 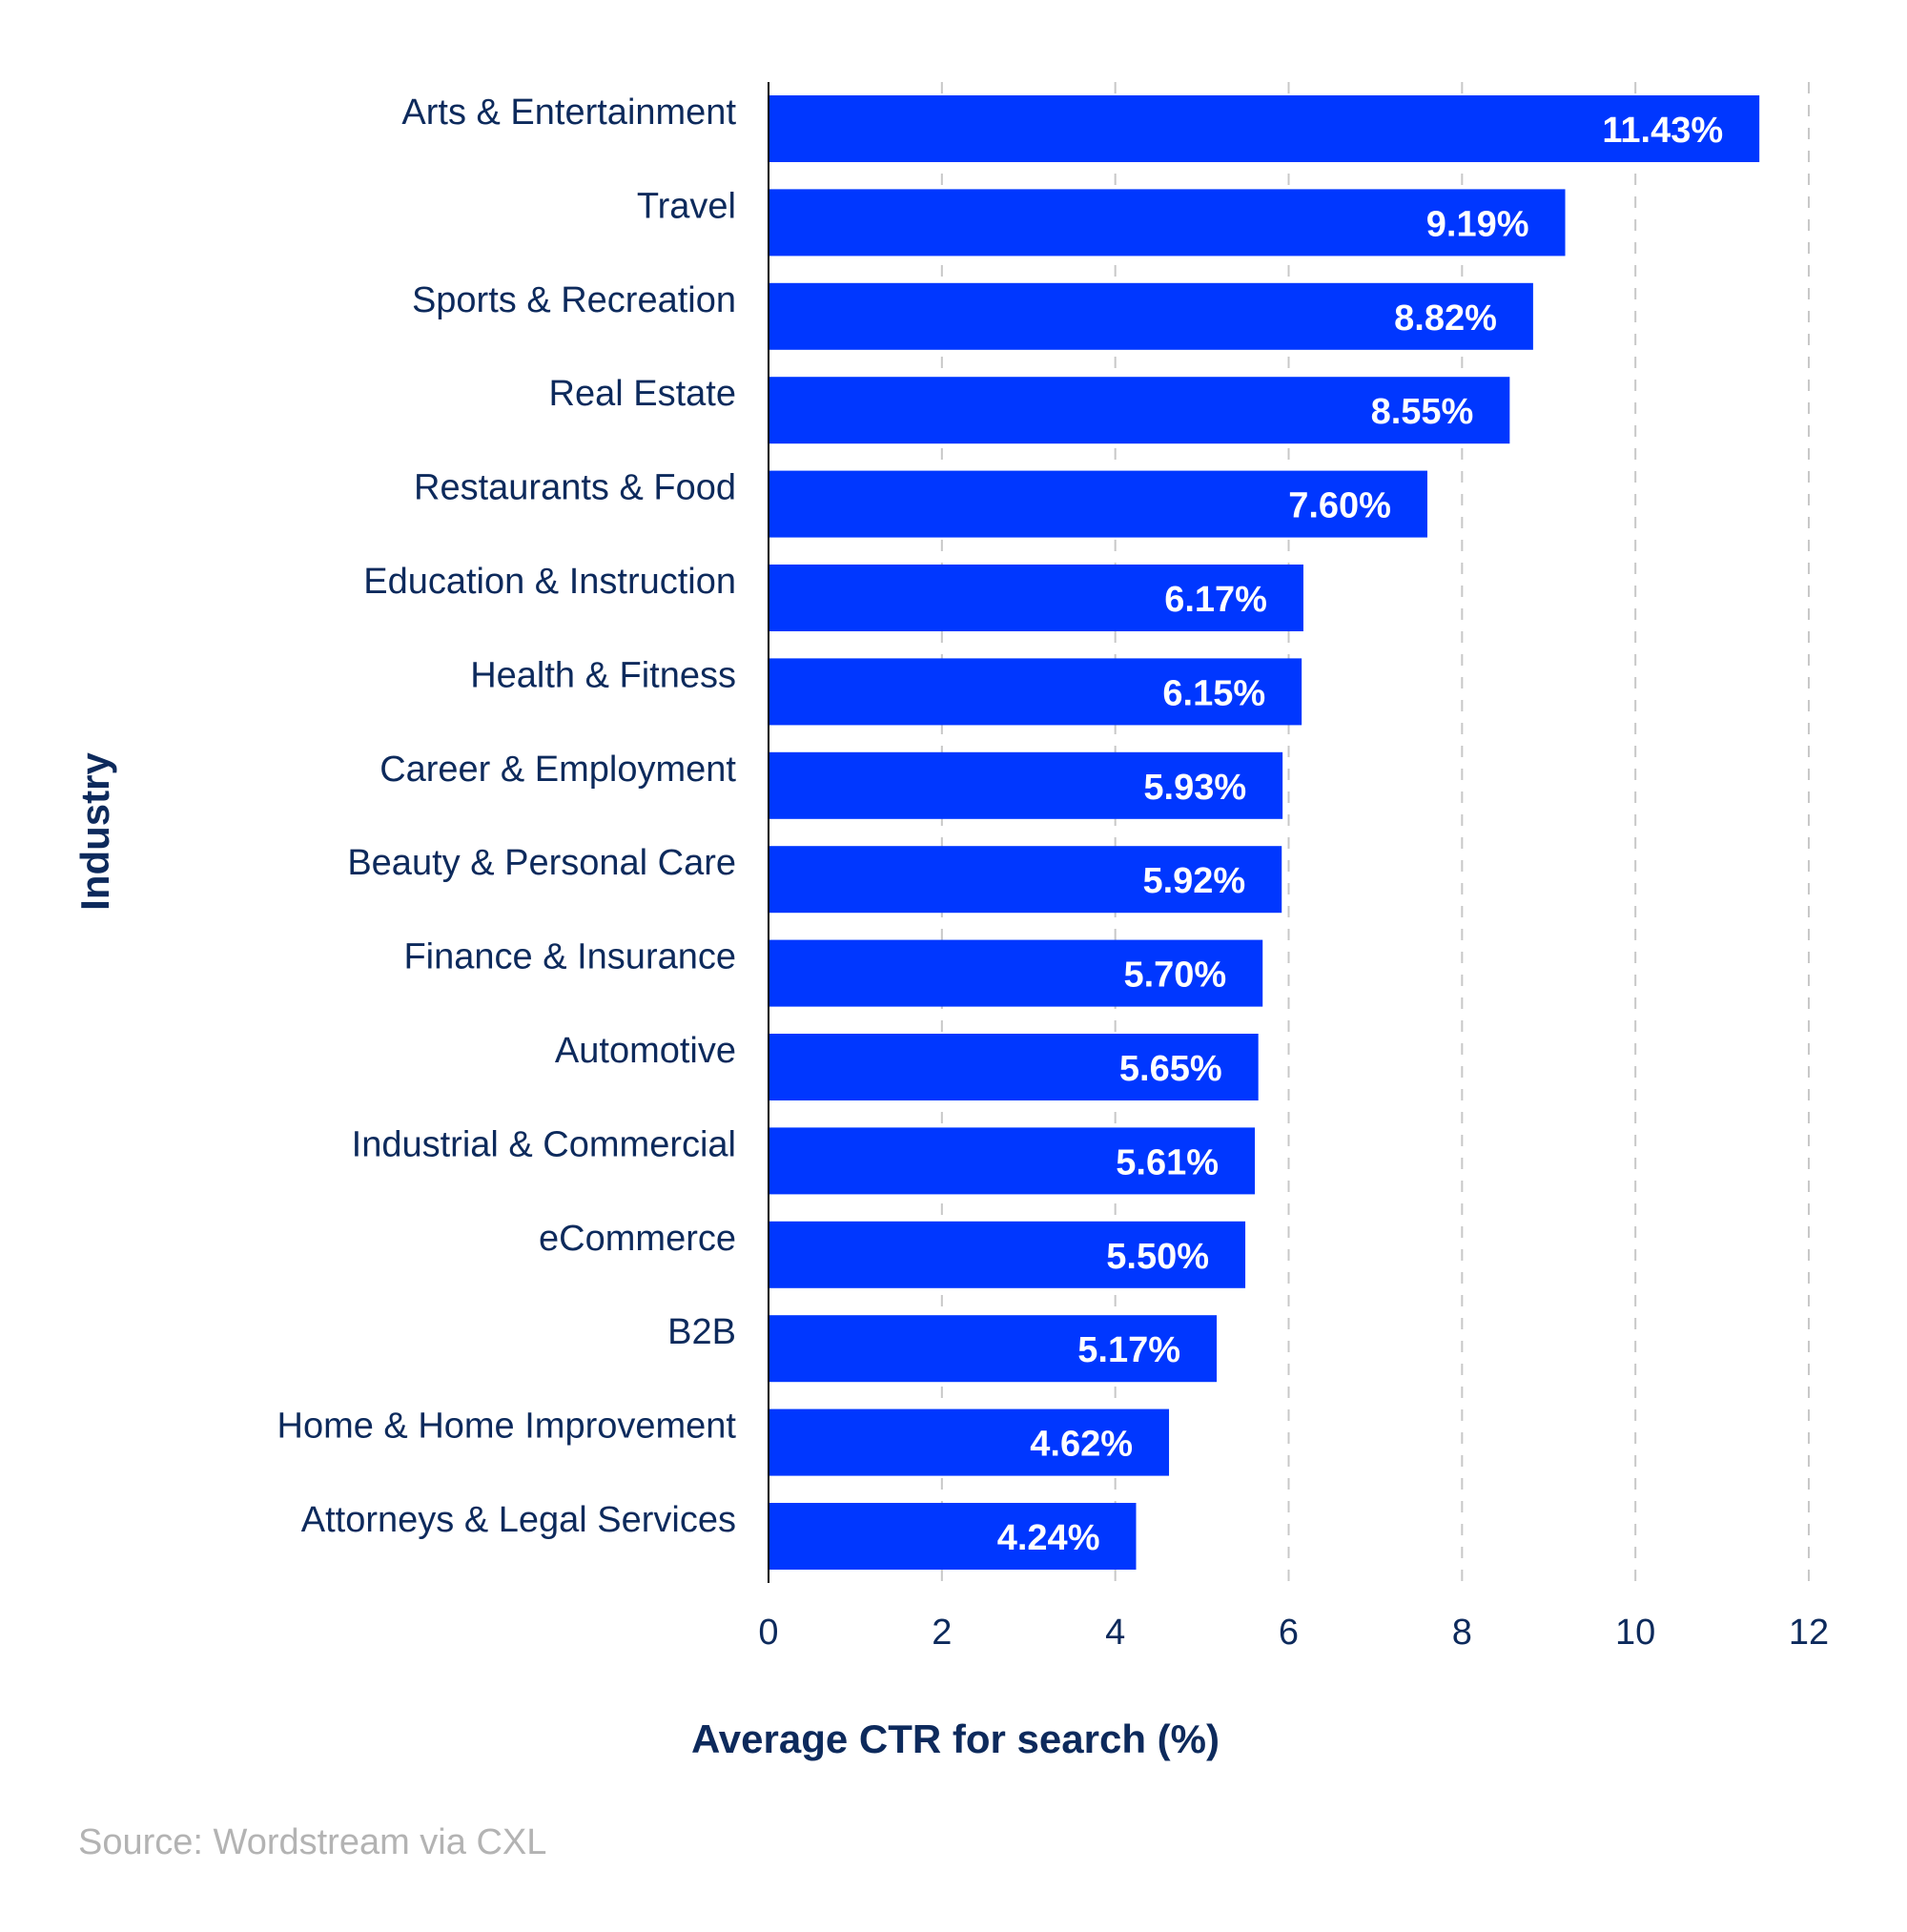 I want to click on x-tick-label: 0, so click(x=768, y=1633).